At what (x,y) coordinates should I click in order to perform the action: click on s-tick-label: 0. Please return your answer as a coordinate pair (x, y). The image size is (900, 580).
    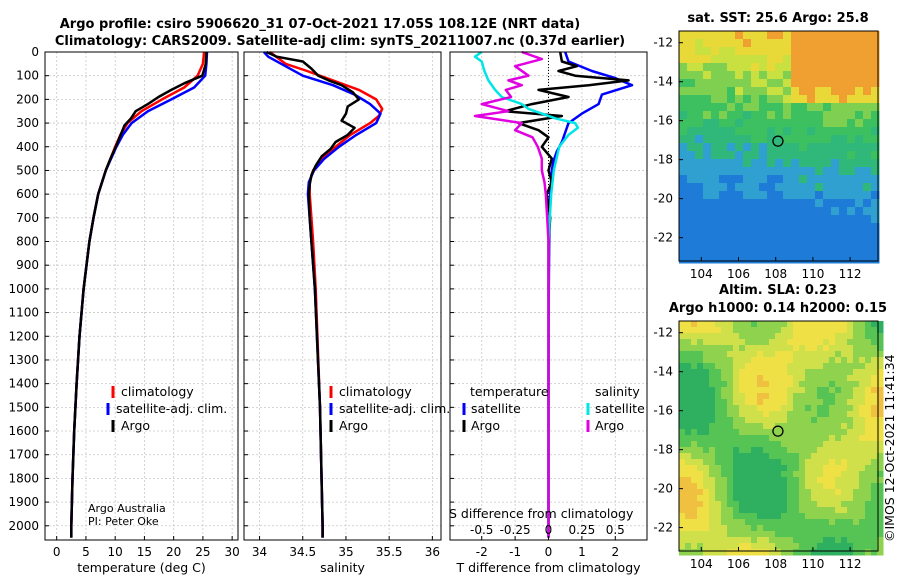
    Looking at the image, I should click on (549, 530).